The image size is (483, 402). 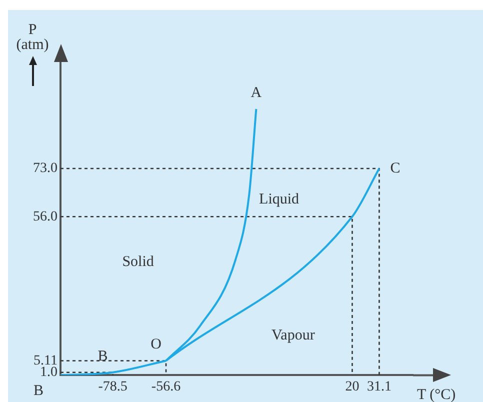 I want to click on annotation: Liquid, so click(x=279, y=200).